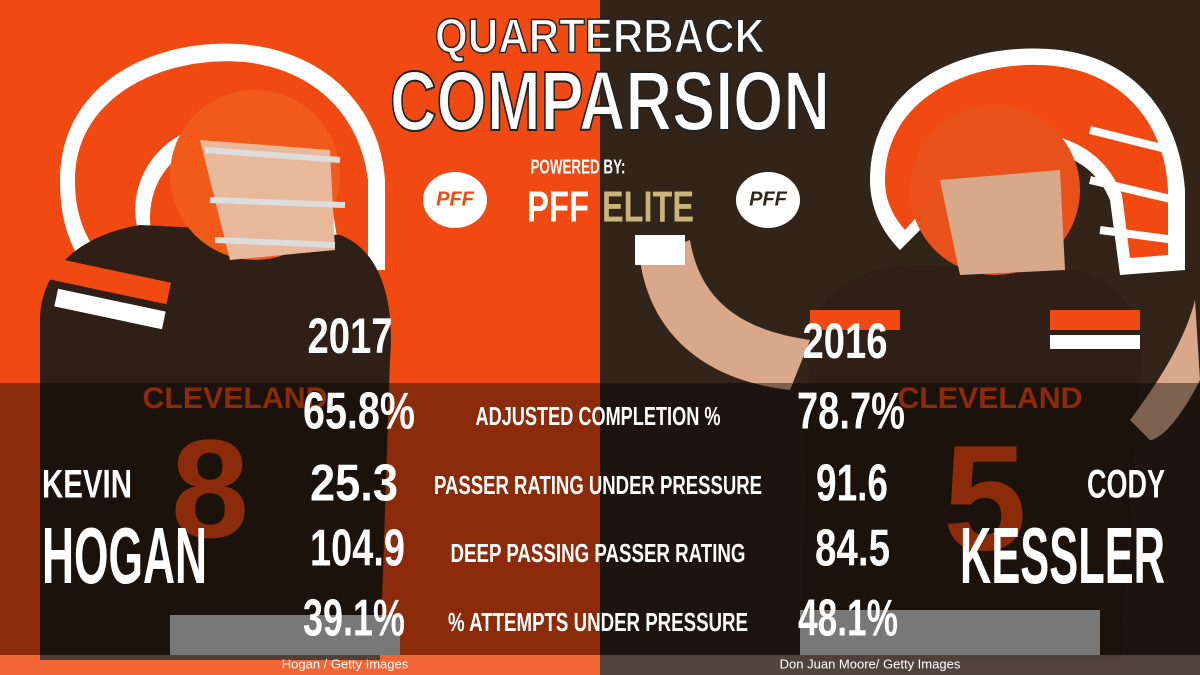 The width and height of the screenshot is (1200, 675). What do you see at coordinates (610, 101) in the screenshot?
I see `title-line2: COMPARSION` at bounding box center [610, 101].